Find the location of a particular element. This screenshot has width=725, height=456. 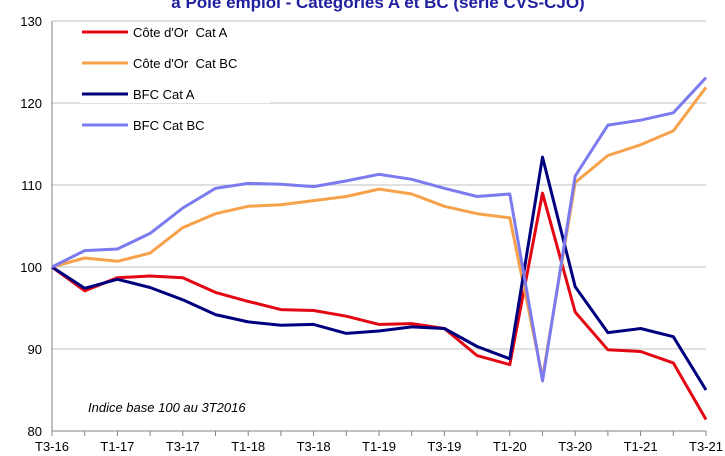

y-tick-label: 100 is located at coordinates (31, 267).